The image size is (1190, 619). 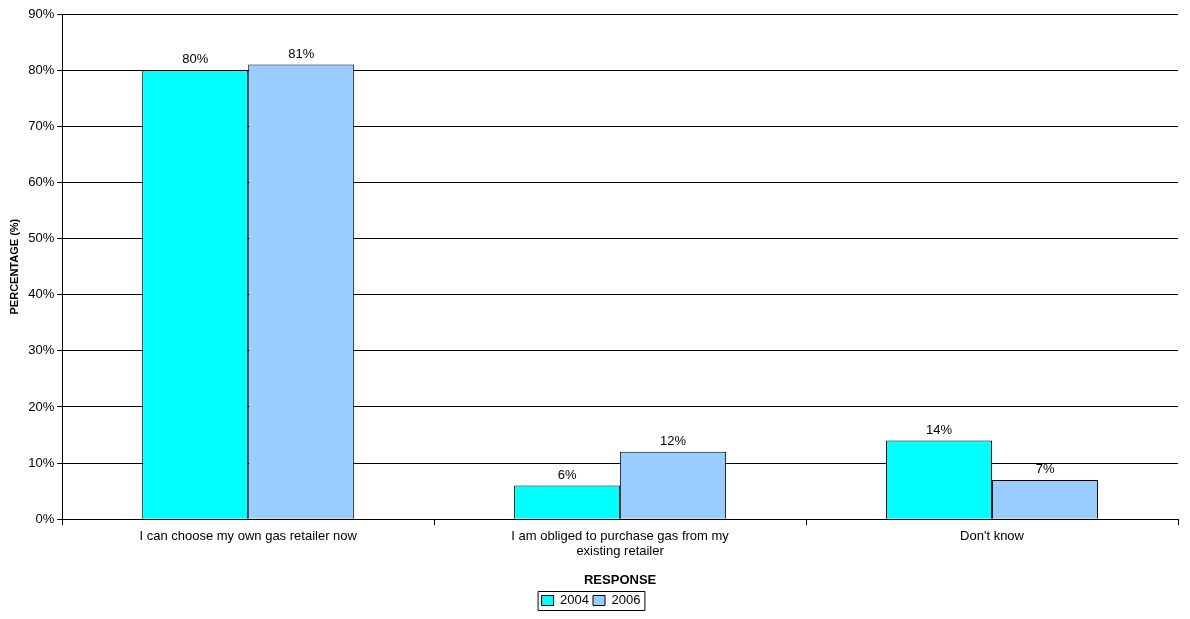 I want to click on y-tick-label: 40%, so click(x=41, y=294).